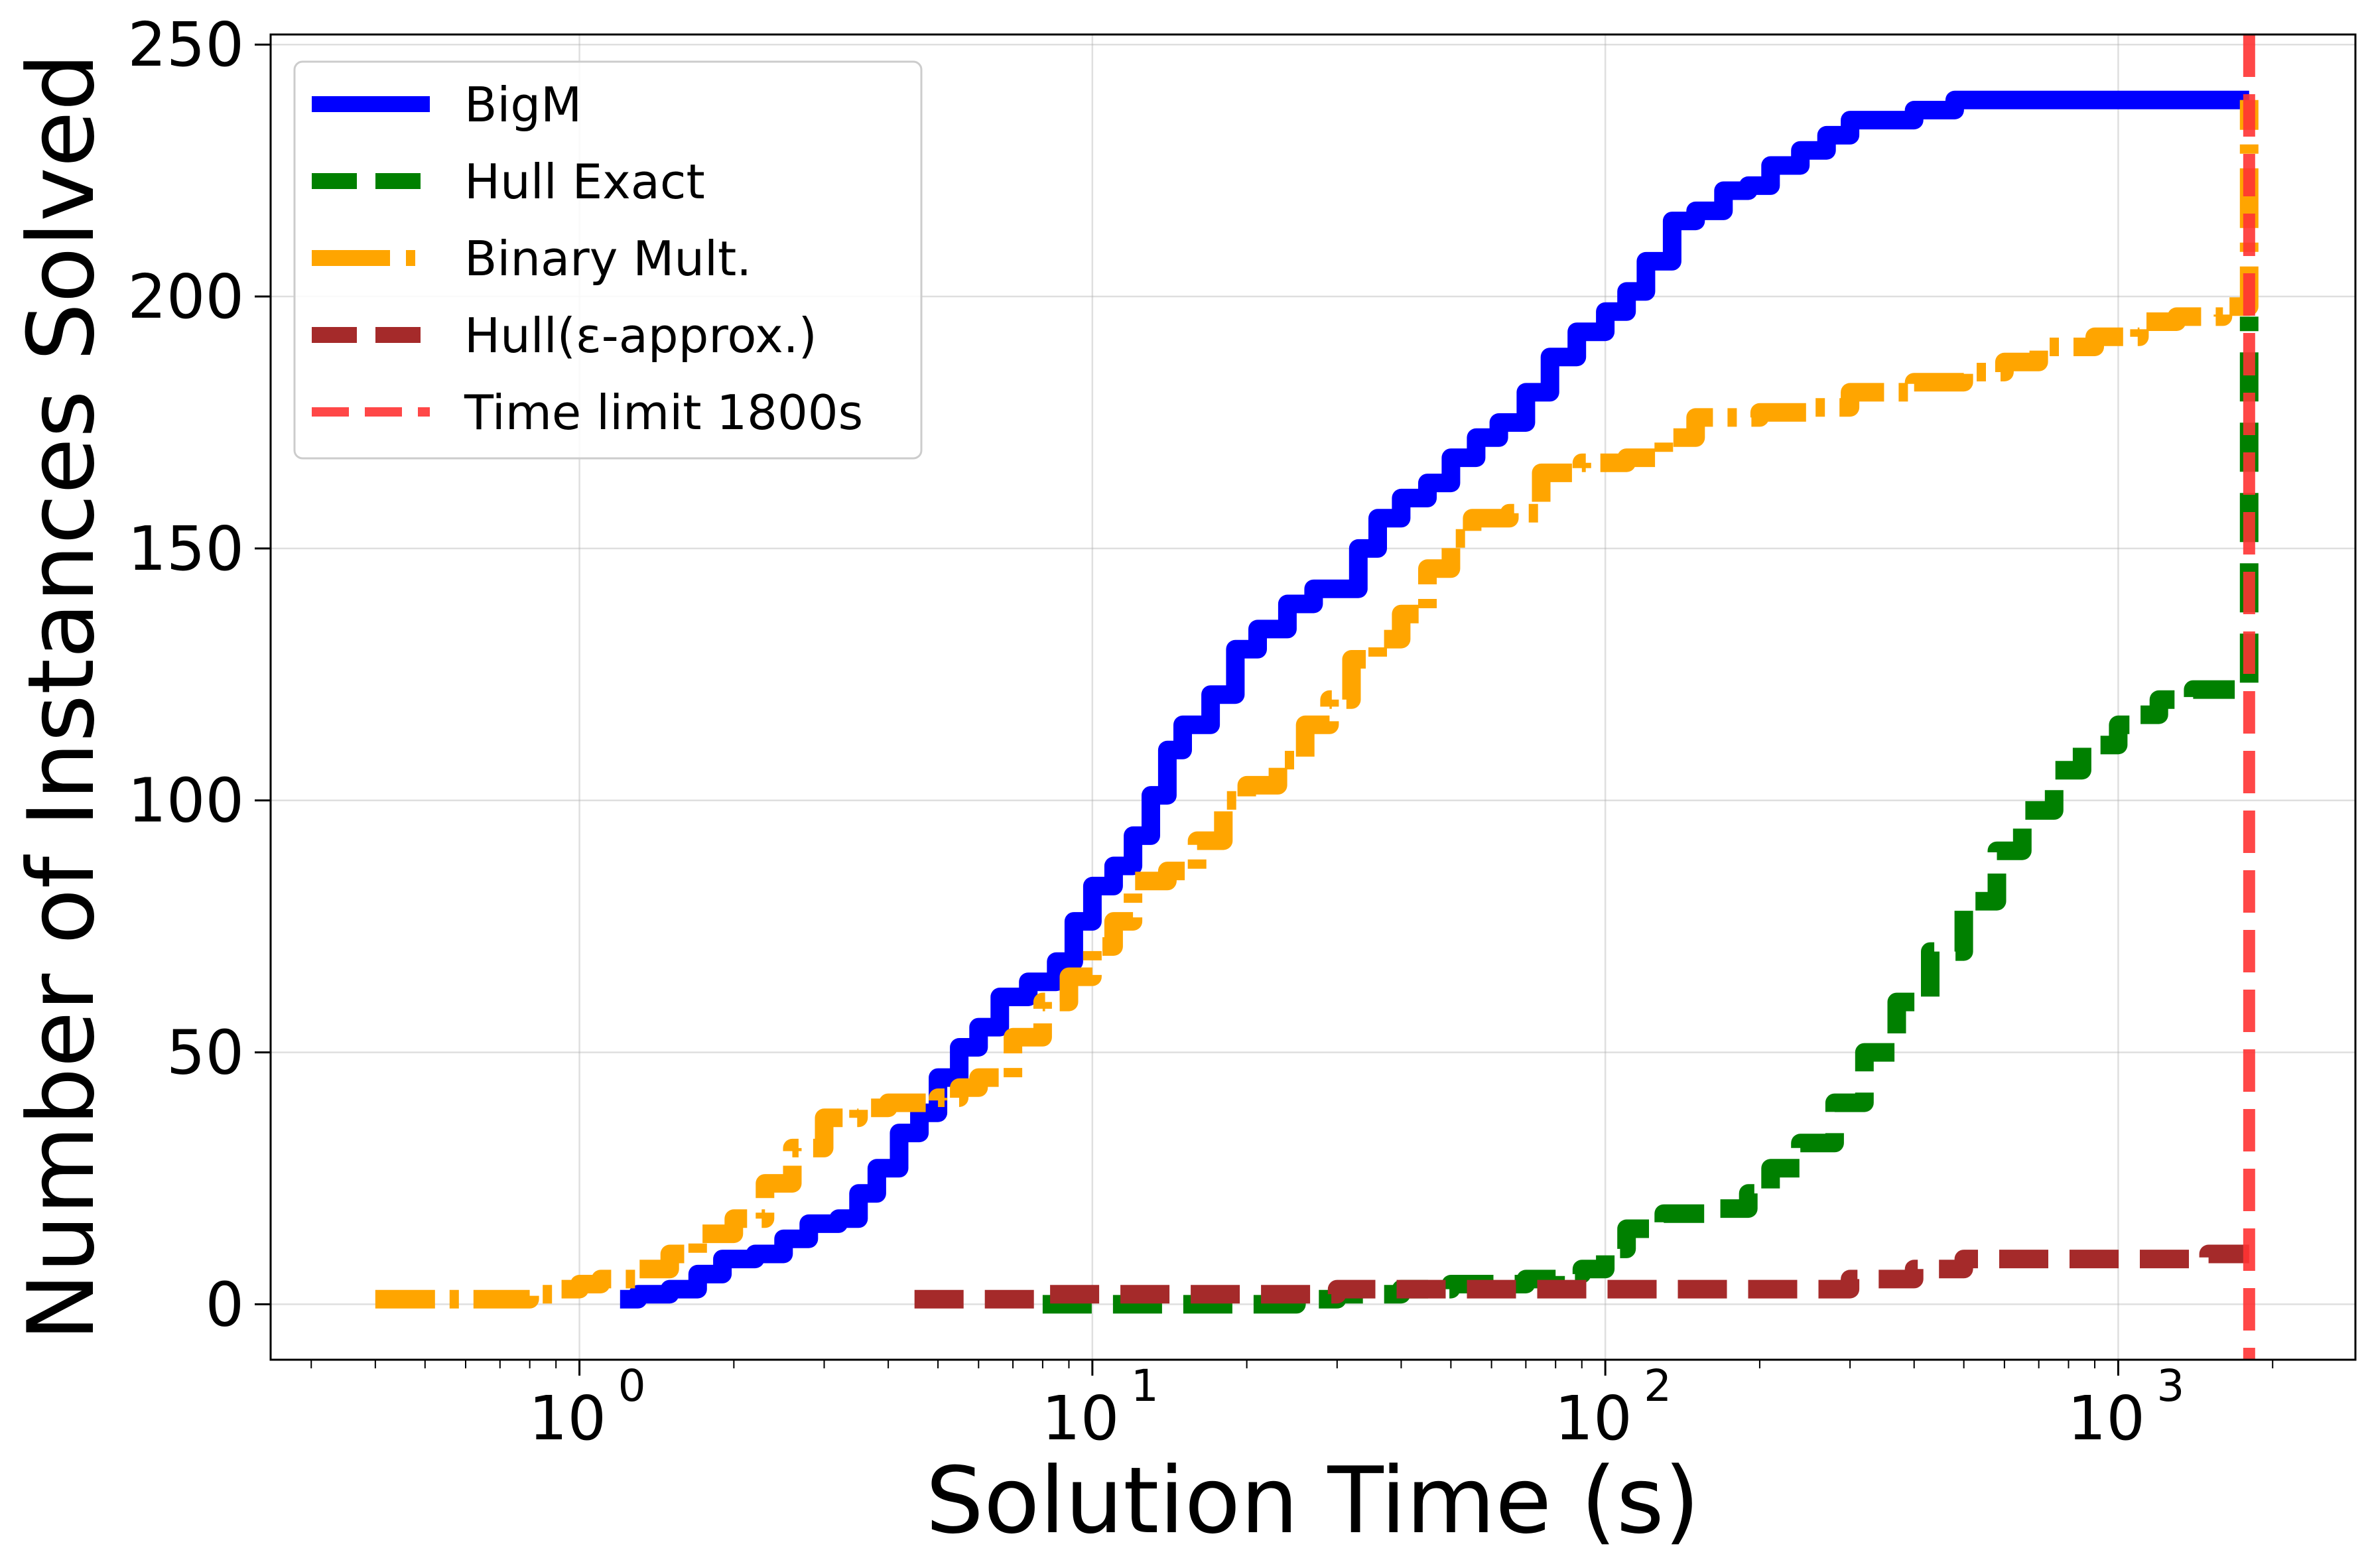 The image size is (2370, 1568). Describe the element at coordinates (1292, 1364) in the screenshot. I see `x-minor-ticks` at that location.